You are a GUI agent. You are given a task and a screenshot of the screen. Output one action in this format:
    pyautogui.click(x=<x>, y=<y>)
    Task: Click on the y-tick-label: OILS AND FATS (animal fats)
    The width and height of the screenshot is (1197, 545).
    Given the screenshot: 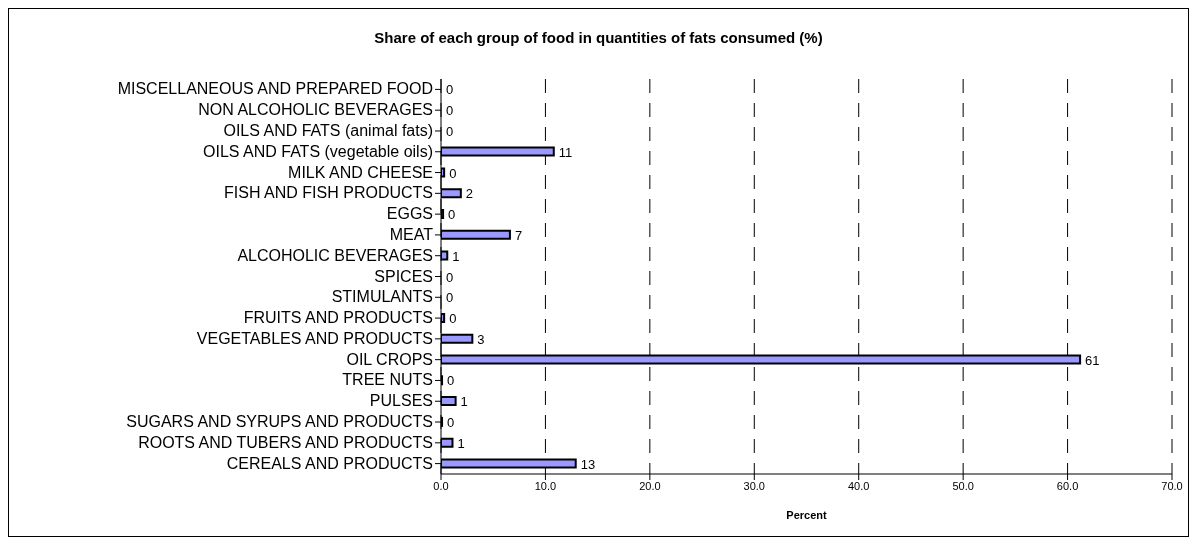 What is the action you would take?
    pyautogui.click(x=328, y=130)
    